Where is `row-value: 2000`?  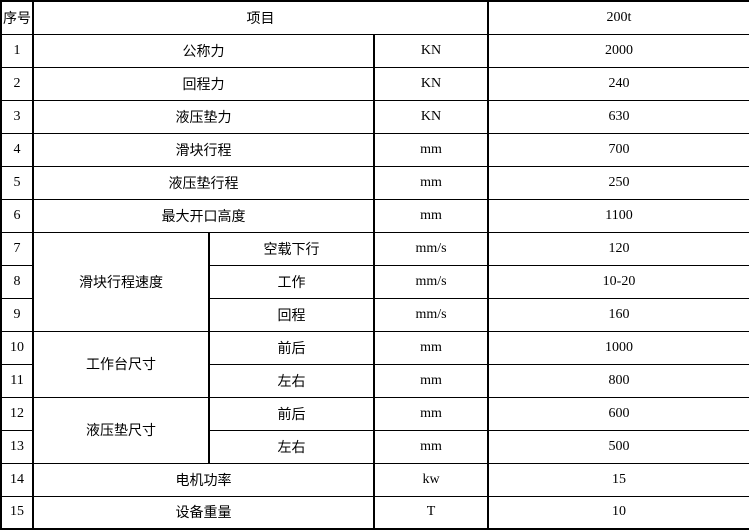 row-value: 2000 is located at coordinates (618, 50).